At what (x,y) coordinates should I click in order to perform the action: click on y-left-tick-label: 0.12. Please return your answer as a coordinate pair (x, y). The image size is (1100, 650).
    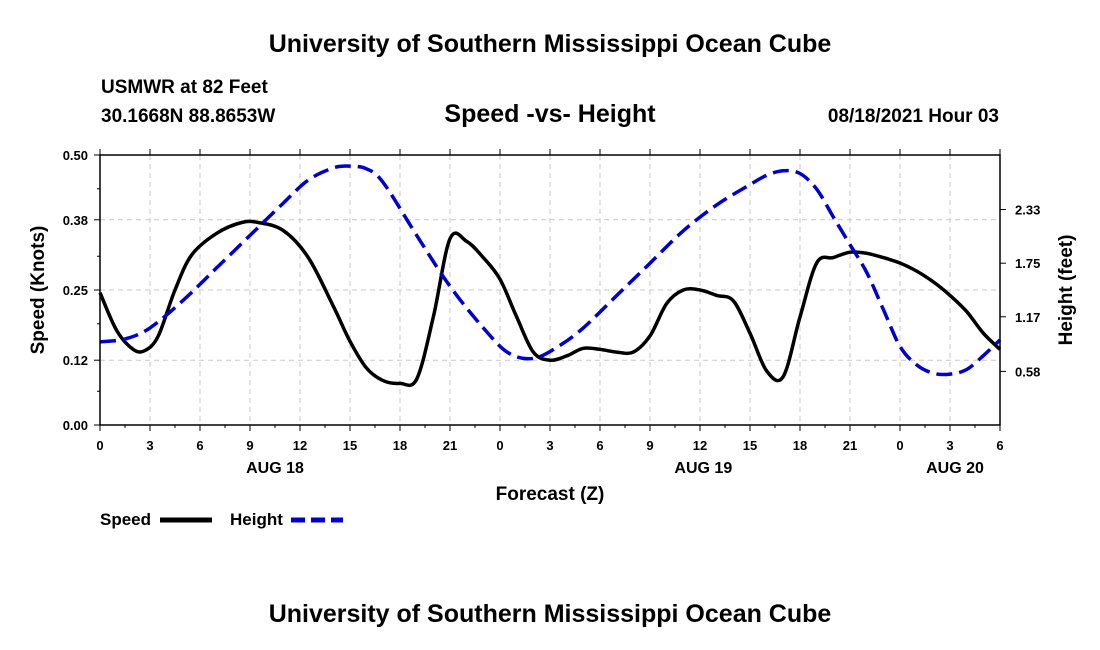
    Looking at the image, I should click on (75, 360).